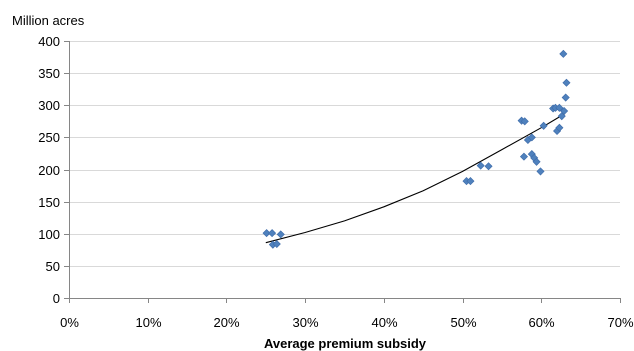  I want to click on y-axis-title: Million acres, so click(48, 20).